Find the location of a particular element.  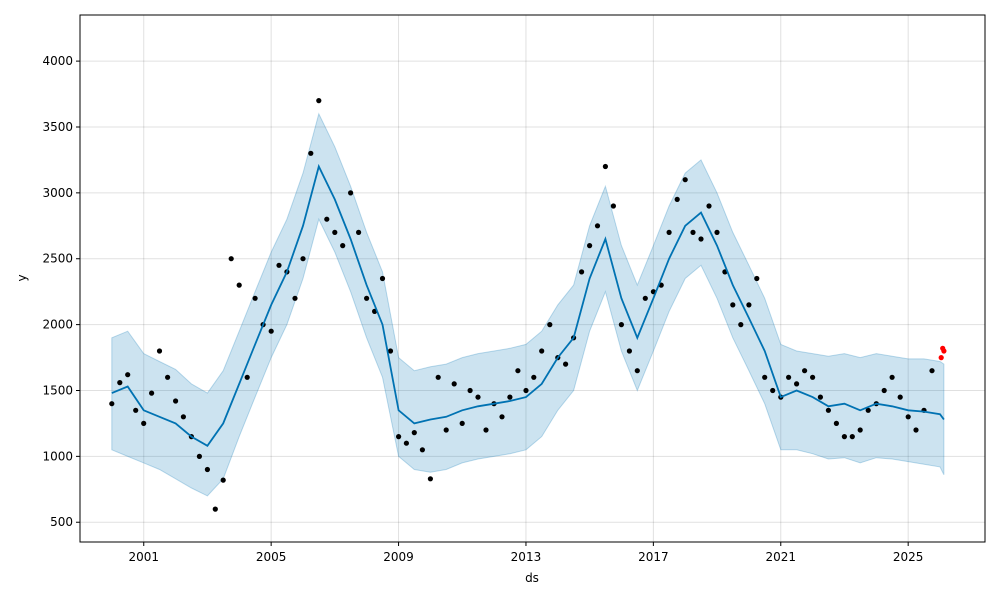

y-tick-label: 2000 is located at coordinates (57, 325).